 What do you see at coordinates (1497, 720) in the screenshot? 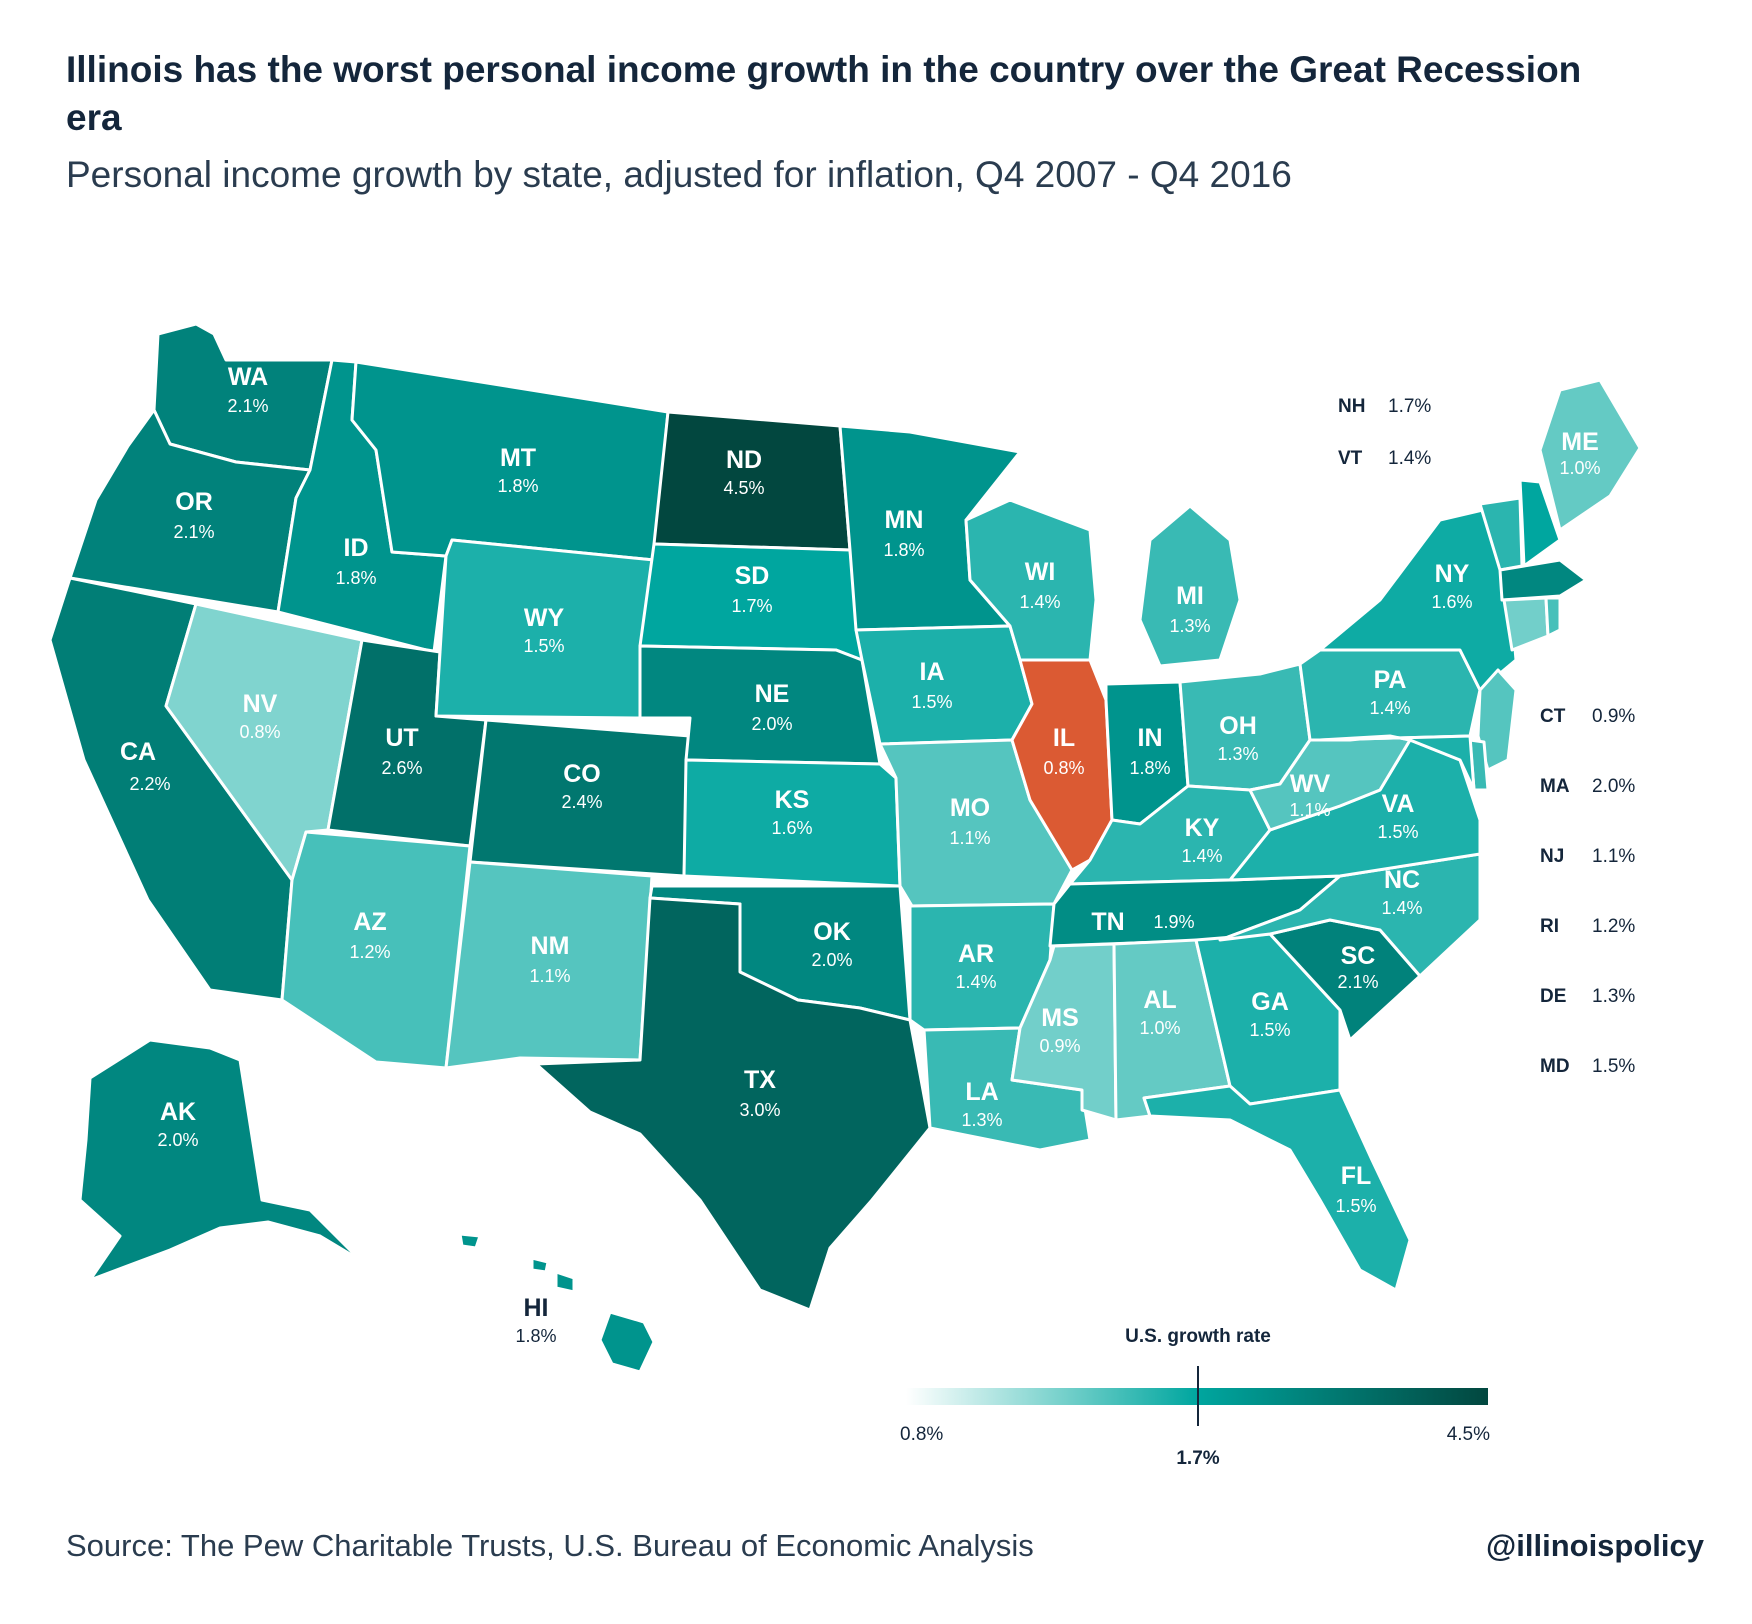
I see `state-nj` at bounding box center [1497, 720].